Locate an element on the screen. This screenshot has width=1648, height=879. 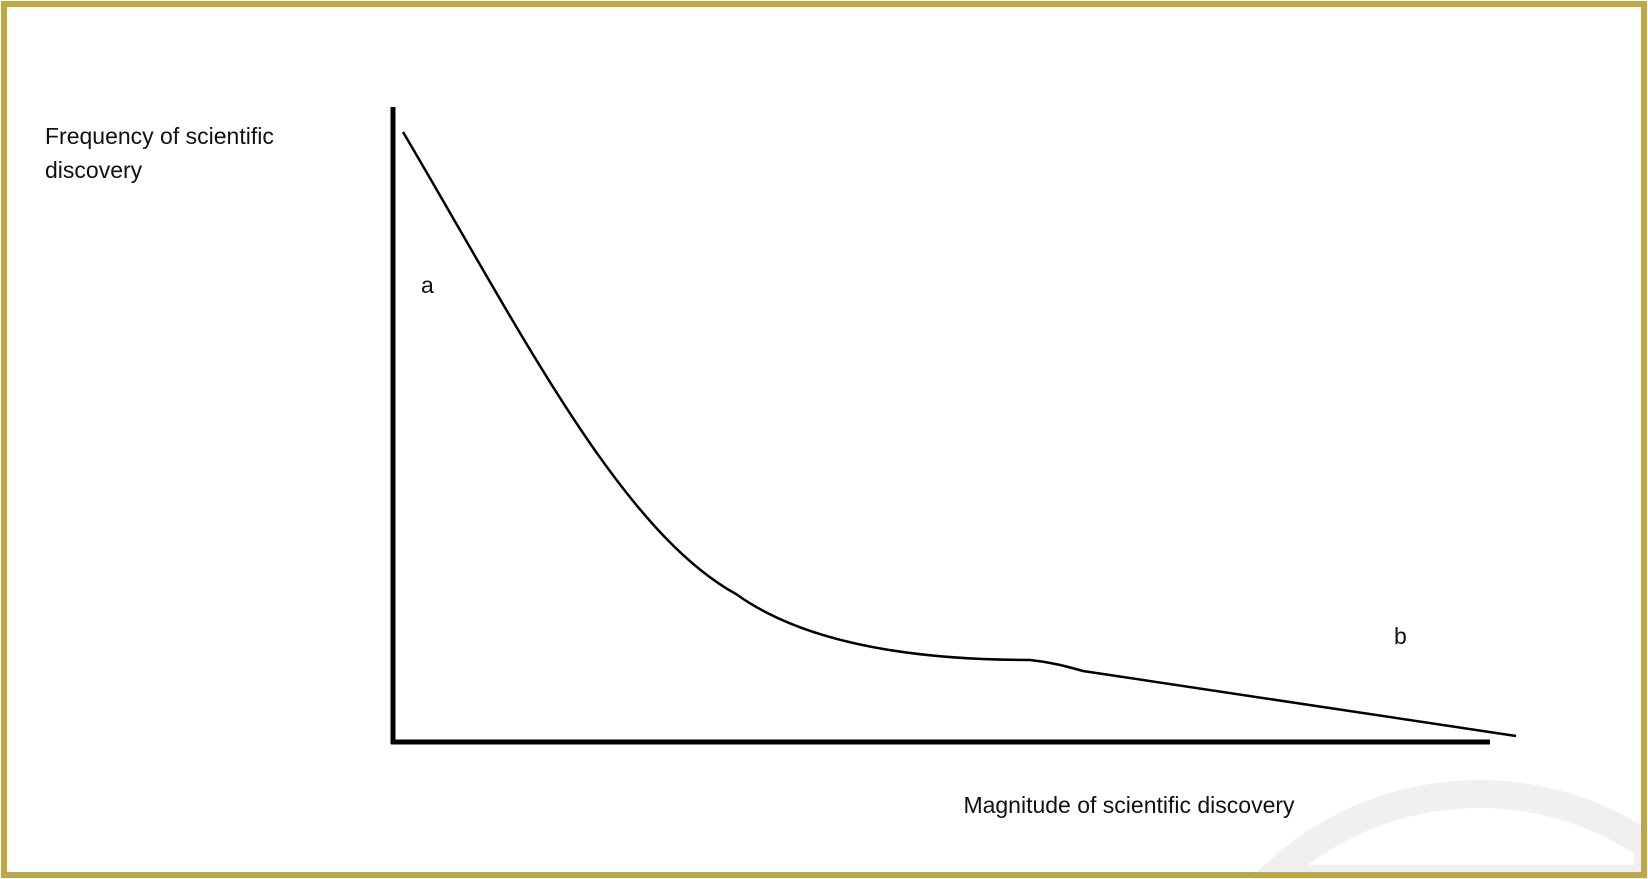
watermark is located at coordinates (1448, 829).